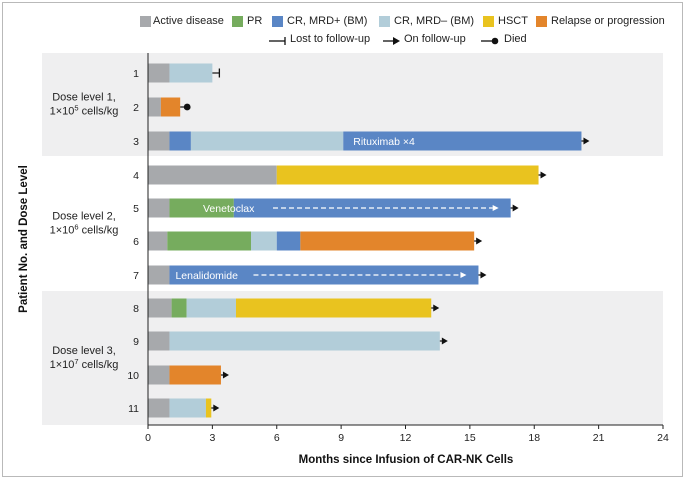 The width and height of the screenshot is (687, 481). Describe the element at coordinates (84, 217) in the screenshot. I see `group-label-line1: Dose level 2,` at that location.